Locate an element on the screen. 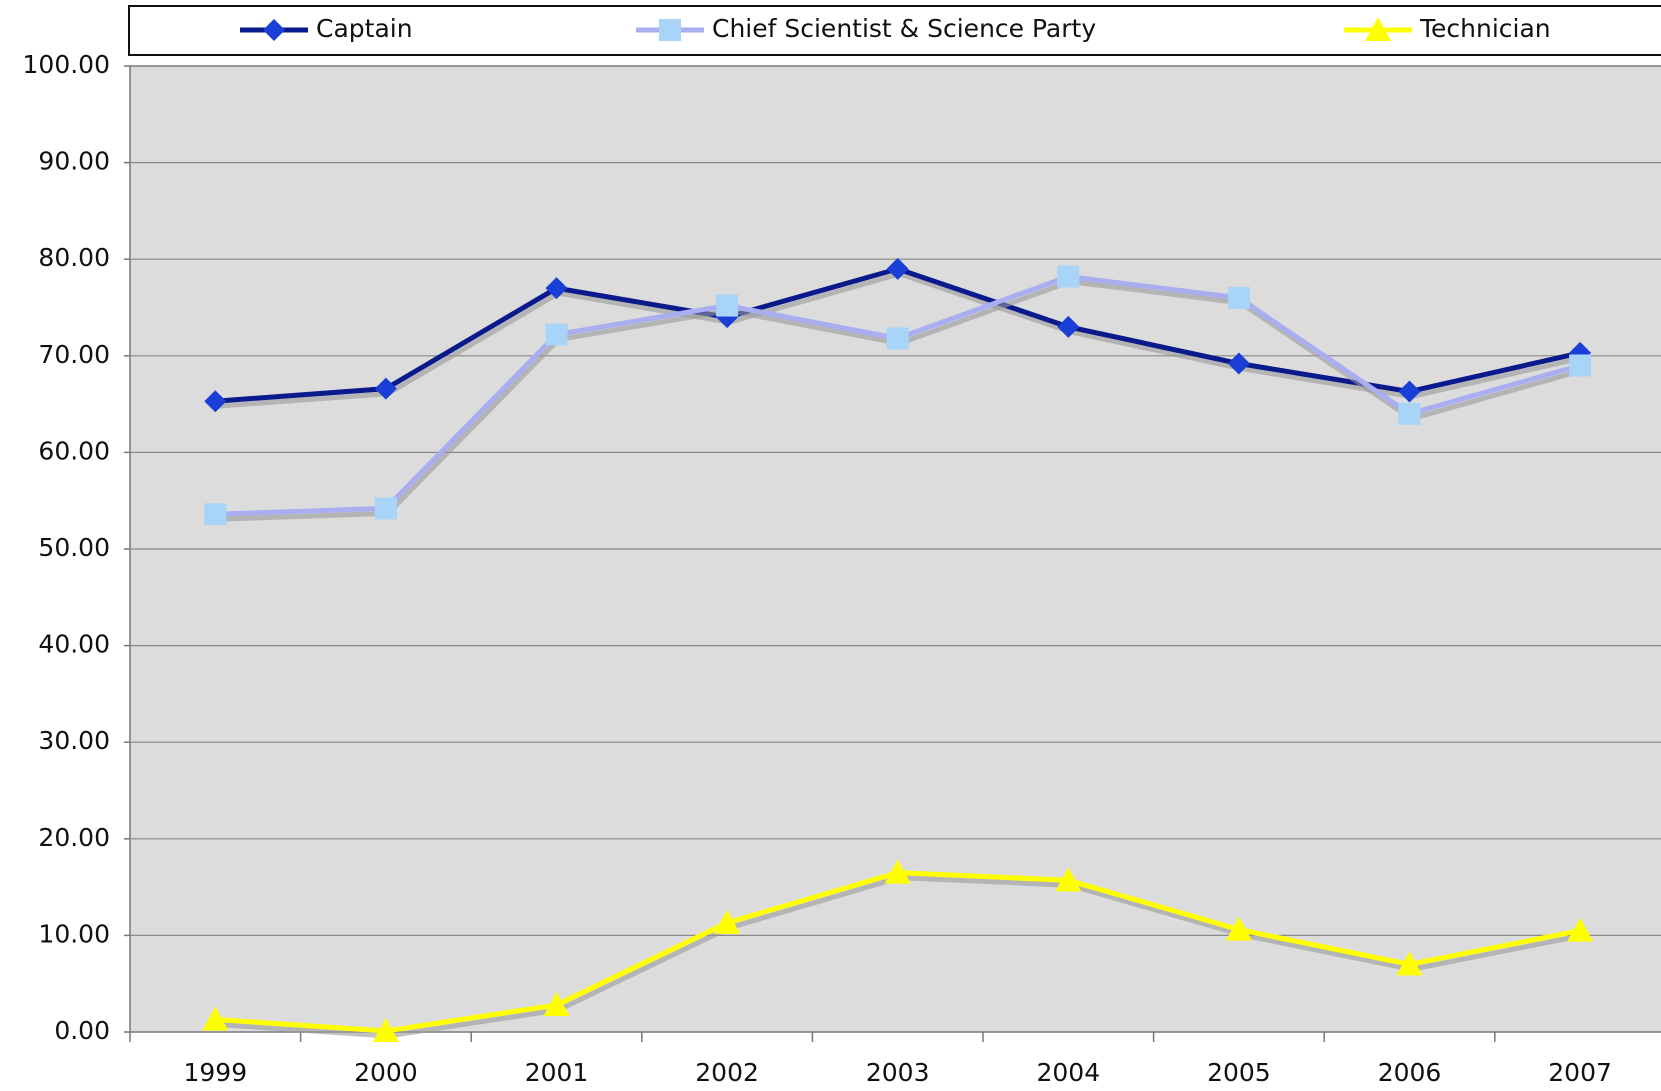 The image size is (1661, 1091). x-tick-label: 2004 is located at coordinates (1068, 1072).